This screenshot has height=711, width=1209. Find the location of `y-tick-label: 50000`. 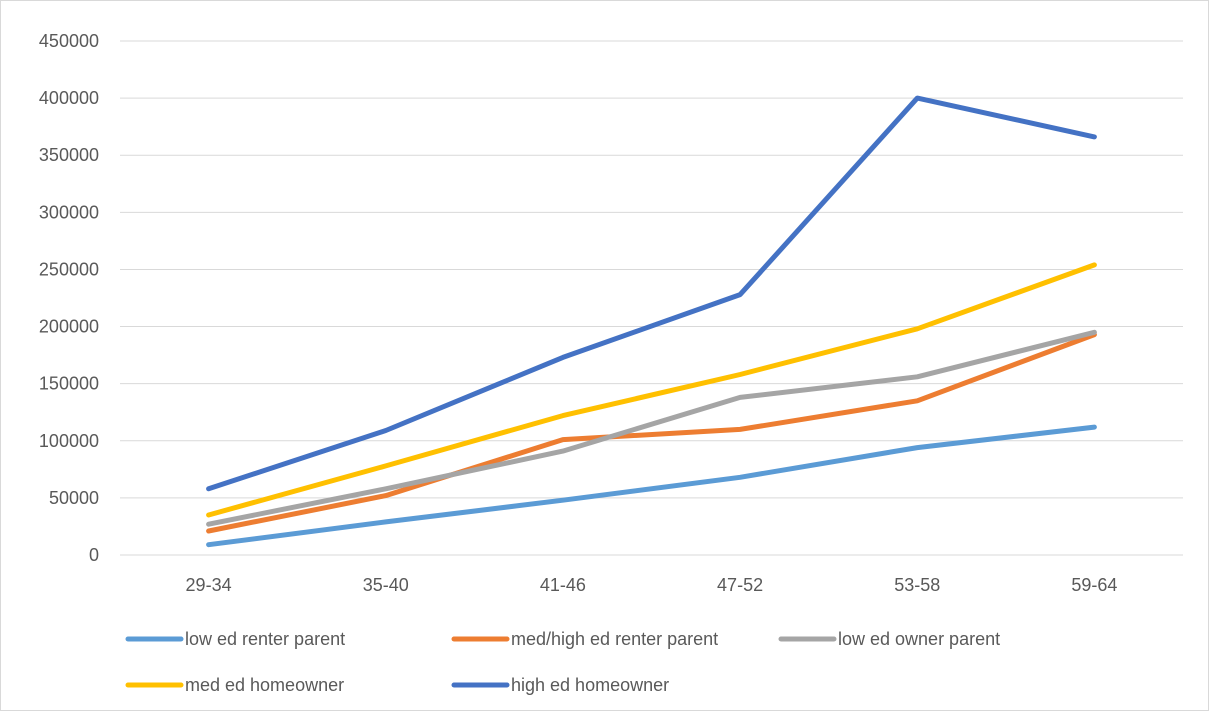

y-tick-label: 50000 is located at coordinates (74, 498).